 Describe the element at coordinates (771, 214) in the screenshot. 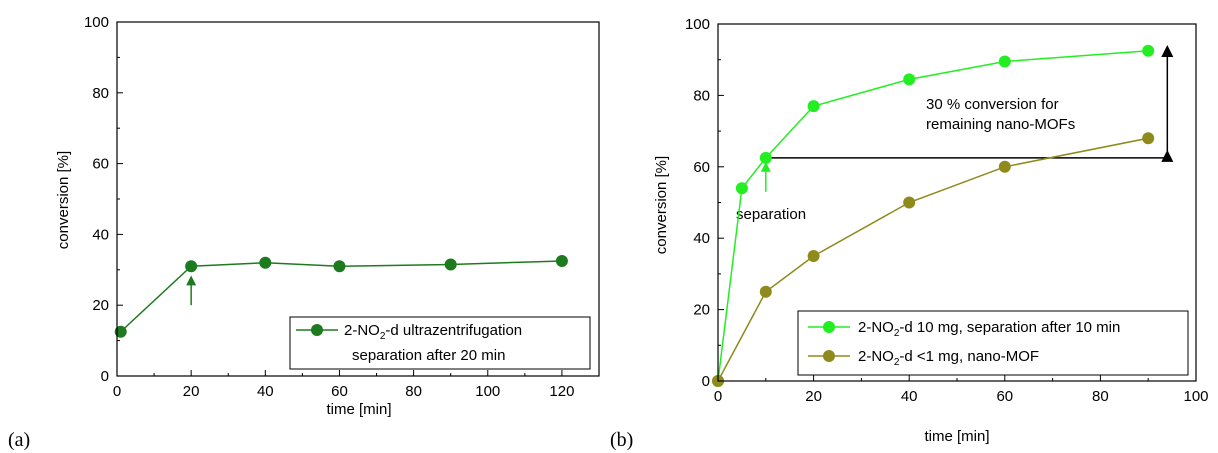

I see `annotation-text-b-0: separation` at that location.